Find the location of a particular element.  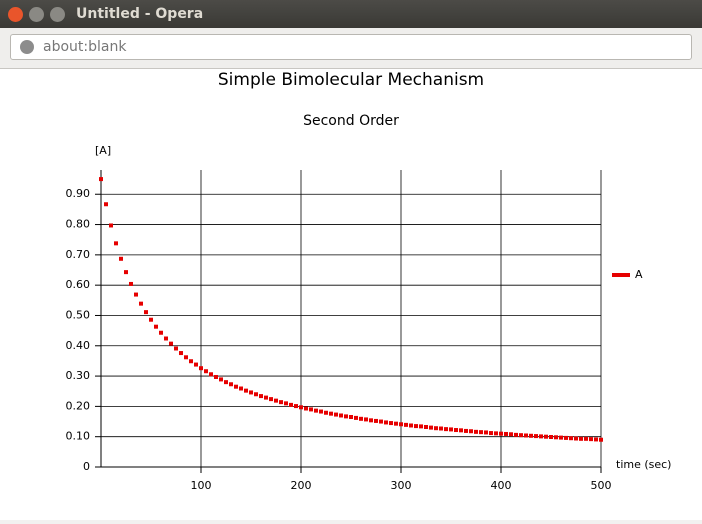

chart-subtitle: Second Order is located at coordinates (351, 121).